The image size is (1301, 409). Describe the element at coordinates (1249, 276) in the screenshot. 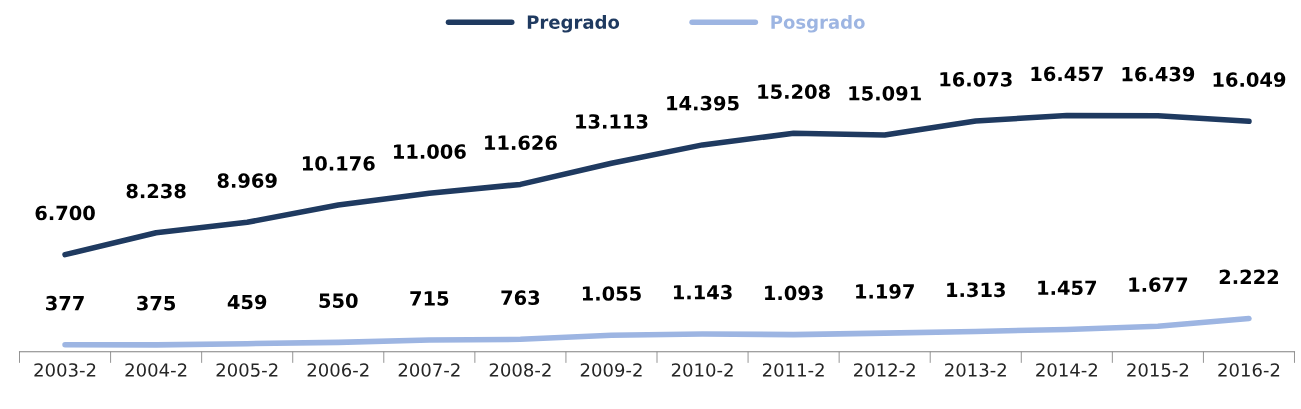

I see `data-label: 2.222` at that location.